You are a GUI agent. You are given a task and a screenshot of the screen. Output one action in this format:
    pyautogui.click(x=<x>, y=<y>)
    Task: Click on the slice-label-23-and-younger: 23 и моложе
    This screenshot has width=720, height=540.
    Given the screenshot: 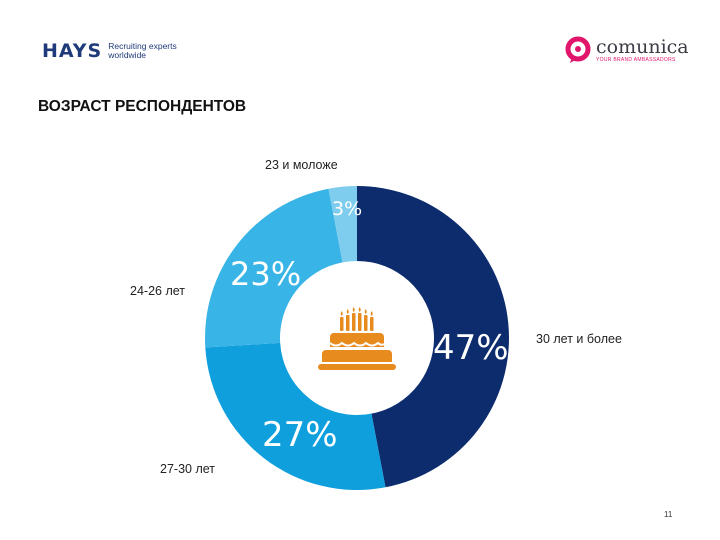 What is the action you would take?
    pyautogui.click(x=301, y=165)
    